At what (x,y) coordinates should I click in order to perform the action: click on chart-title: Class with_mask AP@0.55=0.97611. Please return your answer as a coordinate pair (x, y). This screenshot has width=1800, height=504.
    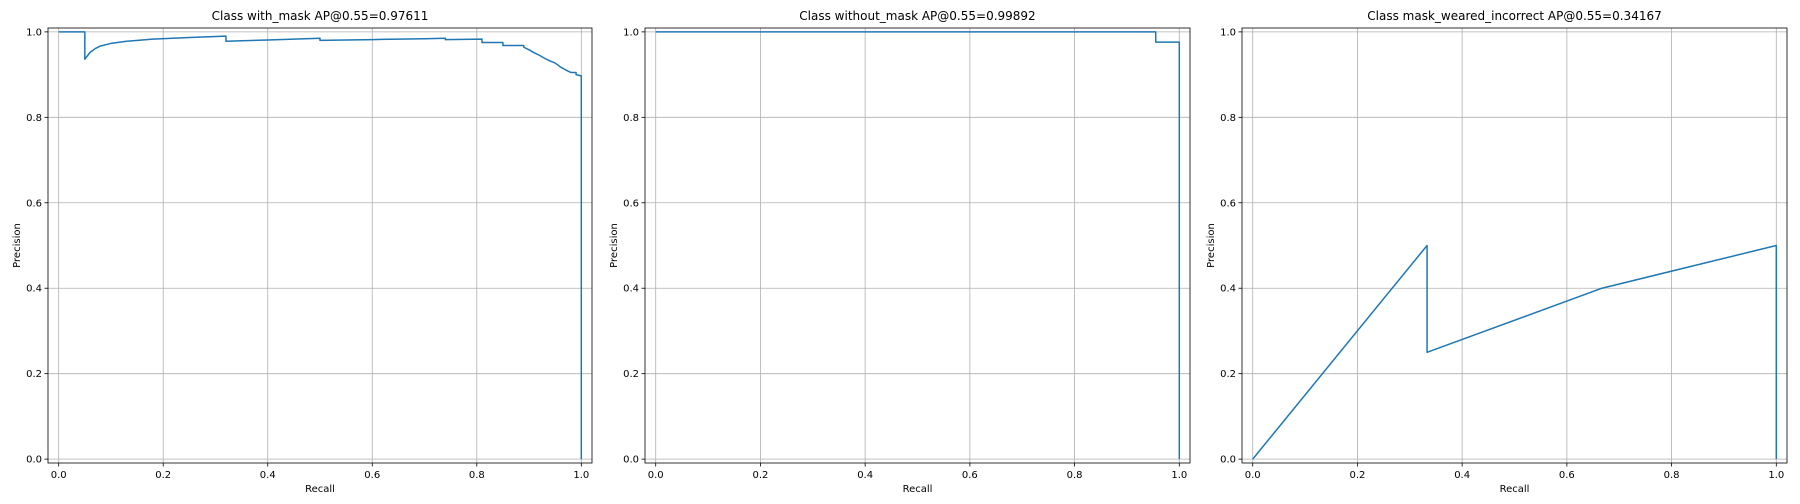
    Looking at the image, I should click on (320, 16).